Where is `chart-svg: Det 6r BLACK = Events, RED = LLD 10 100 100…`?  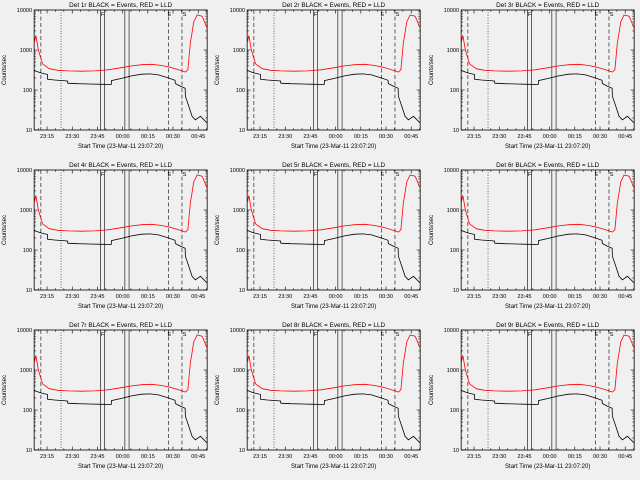
chart-svg: Det 6r BLACK = Events, RED = LLD 10 100 100… is located at coordinates (532, 236).